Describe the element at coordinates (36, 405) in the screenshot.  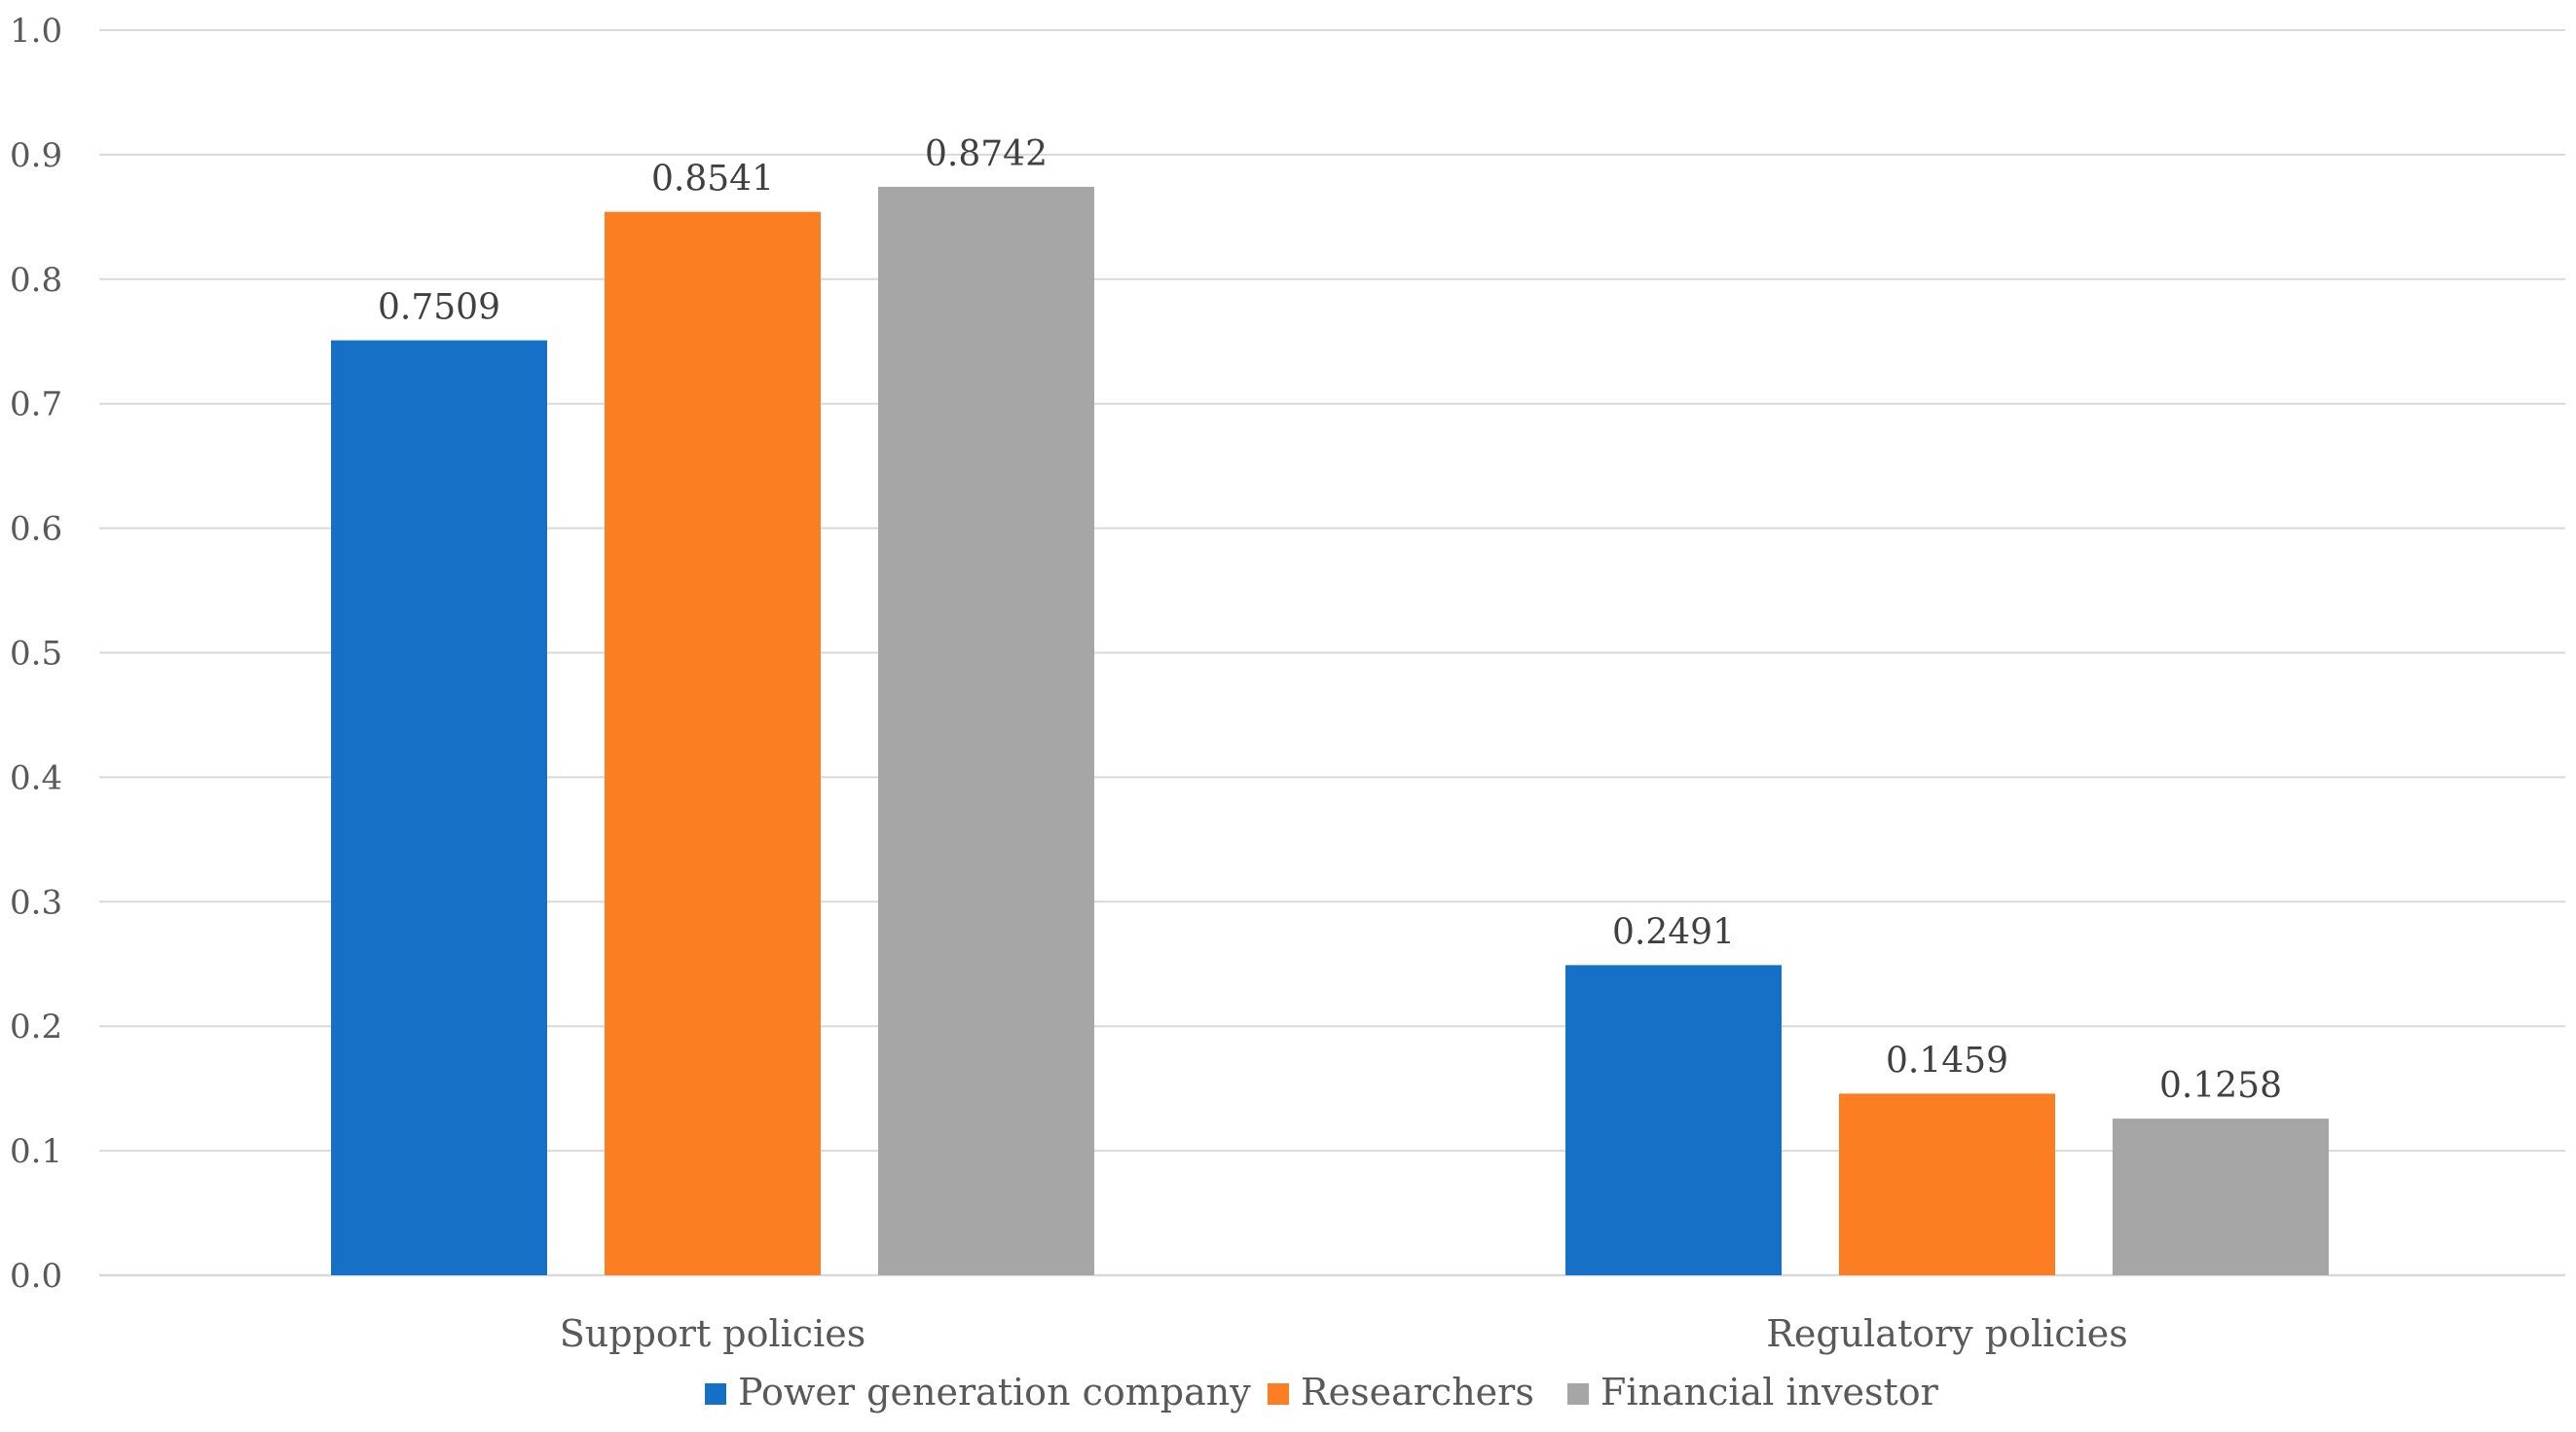
I see `y-tick-label: 0.7` at that location.